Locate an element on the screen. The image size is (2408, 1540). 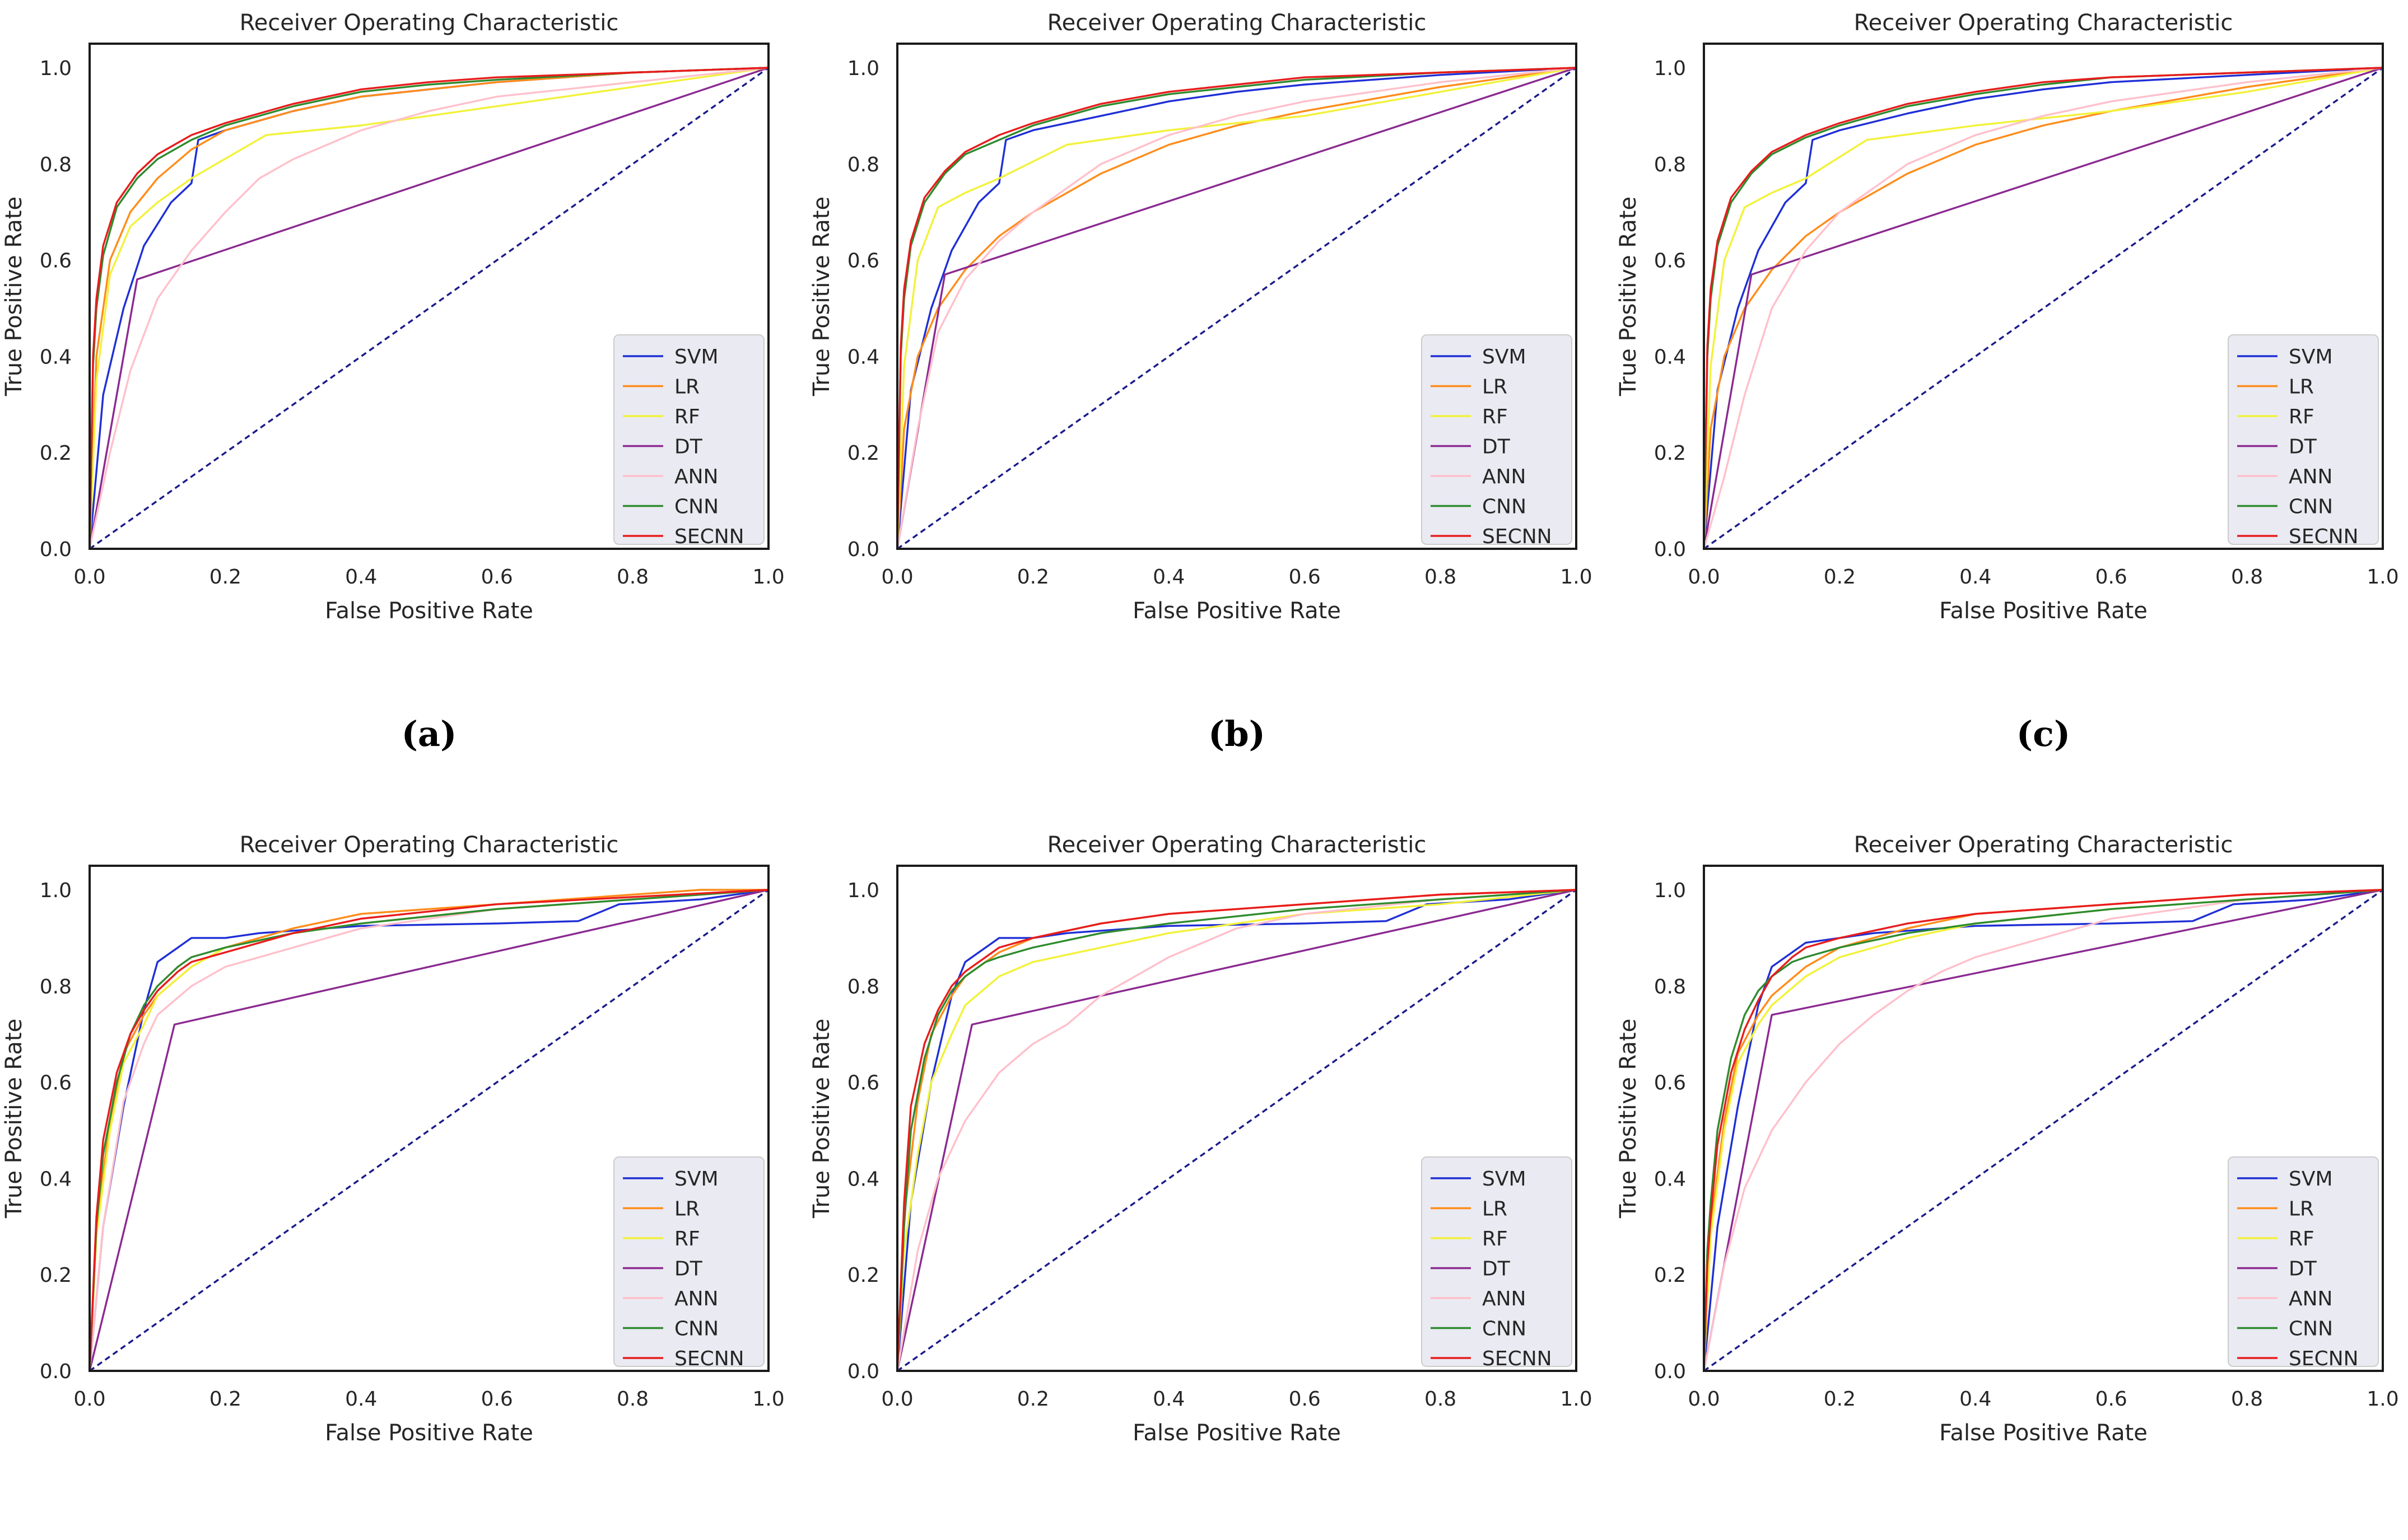
panel-caption: (b) is located at coordinates (1236, 734).